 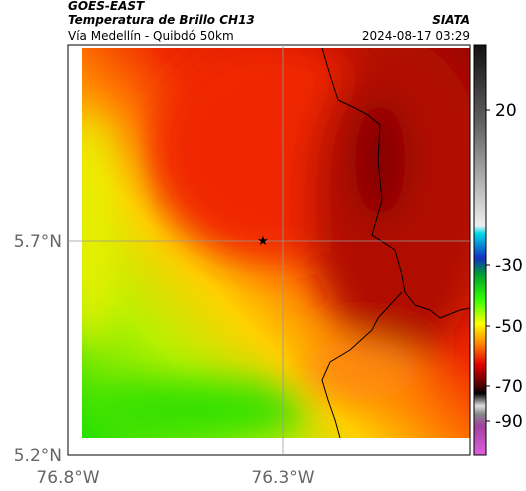 What do you see at coordinates (67, 478) in the screenshot?
I see `lon-label: 76.8°W` at bounding box center [67, 478].